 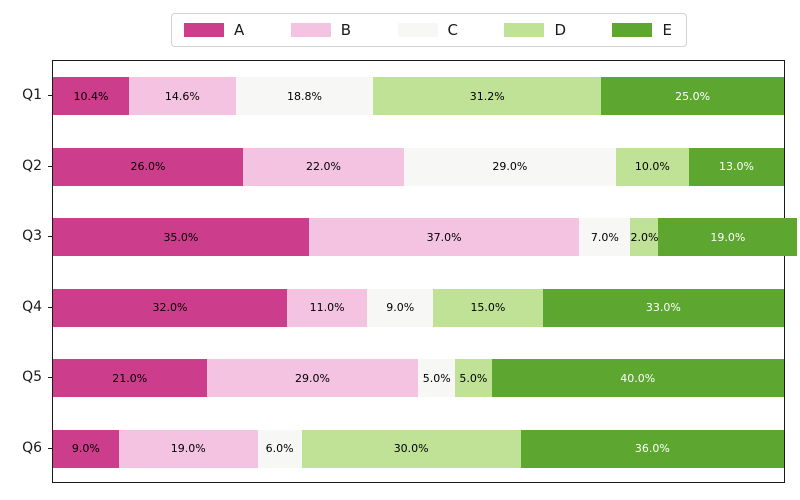 I want to click on bar-segment-Q4-B: 11.0%, so click(x=327, y=307).